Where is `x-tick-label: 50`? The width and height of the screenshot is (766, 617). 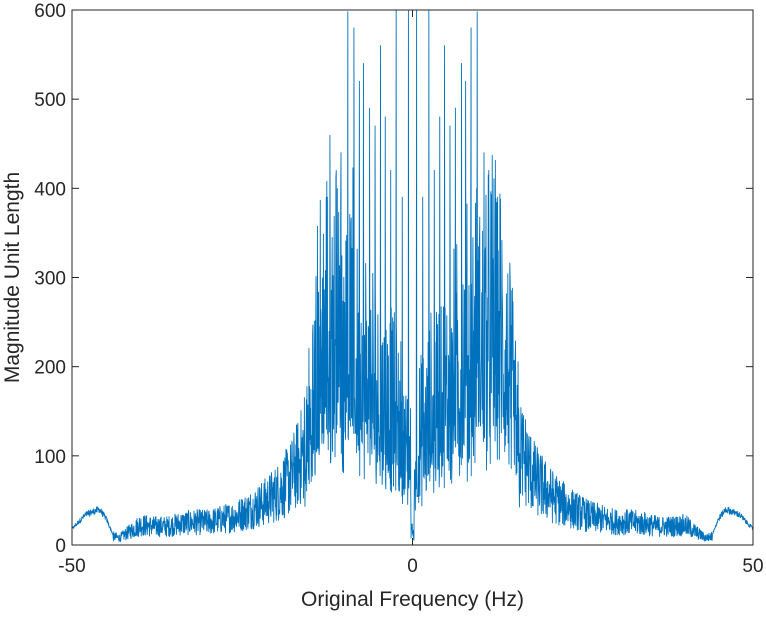 x-tick-label: 50 is located at coordinates (752, 566).